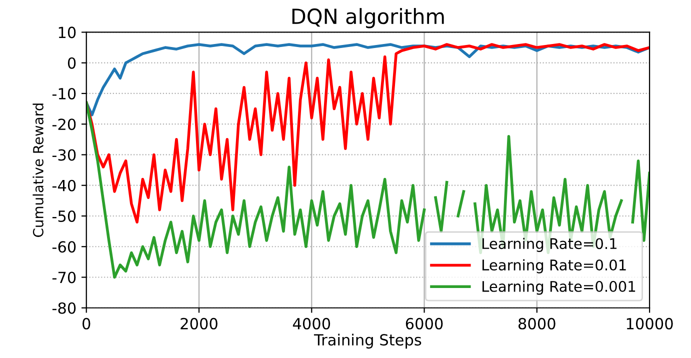  I want to click on legend-label: Learning Rate=0.1, so click(549, 245).